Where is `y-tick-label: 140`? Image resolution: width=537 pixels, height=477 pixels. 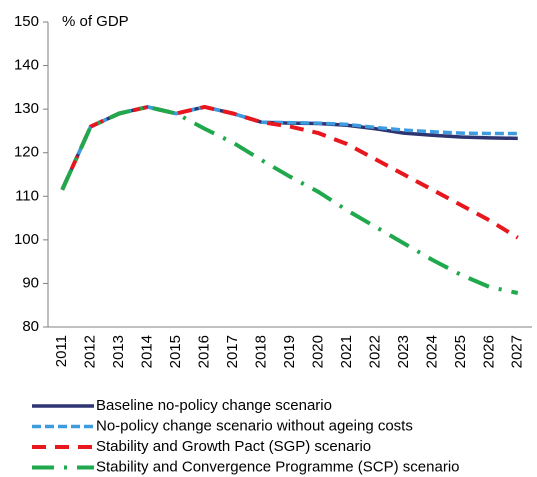 y-tick-label: 140 is located at coordinates (26, 65).